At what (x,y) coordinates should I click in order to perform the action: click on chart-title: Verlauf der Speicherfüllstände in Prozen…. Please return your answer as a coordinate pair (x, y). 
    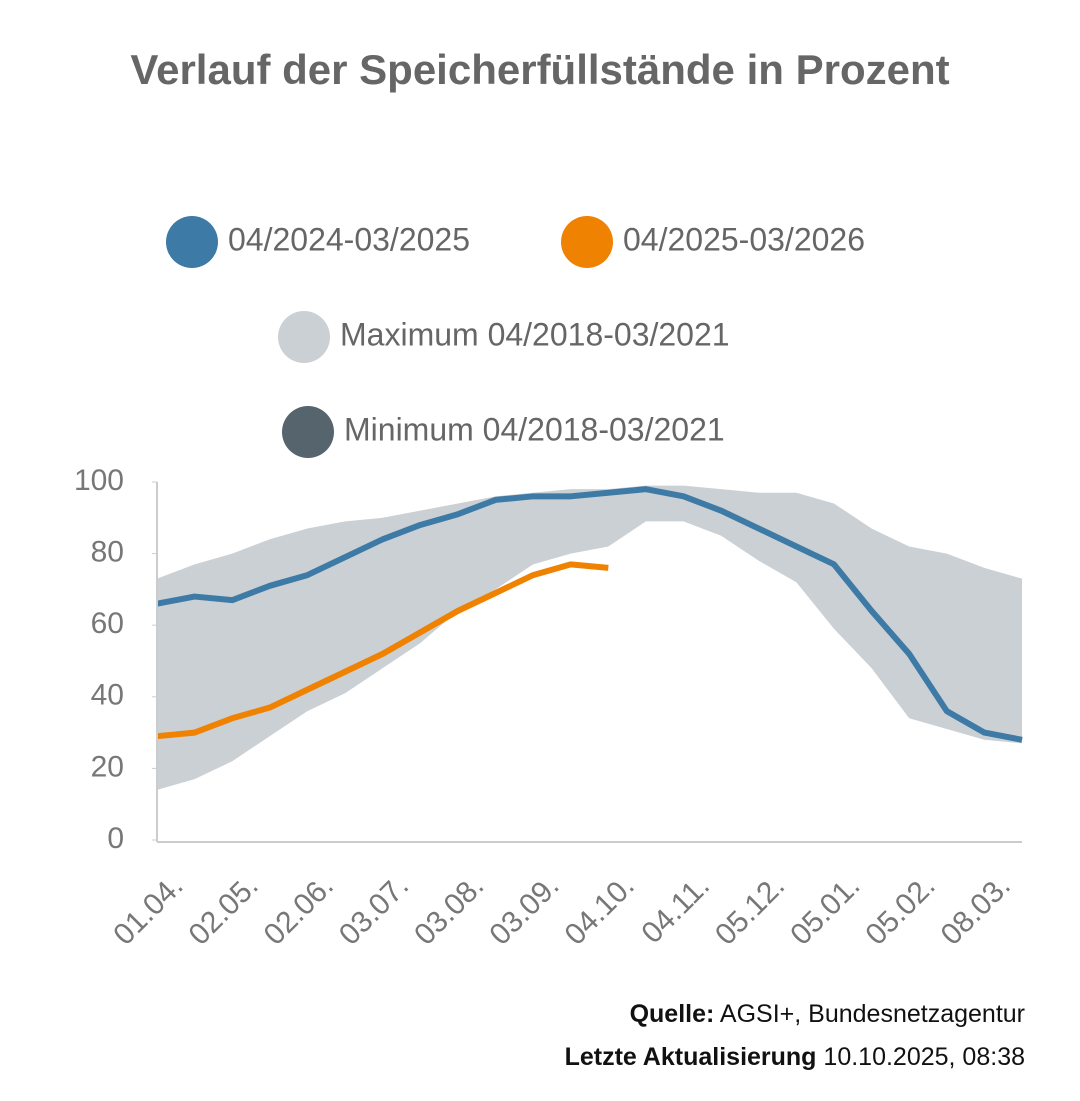
    Looking at the image, I should click on (539, 69).